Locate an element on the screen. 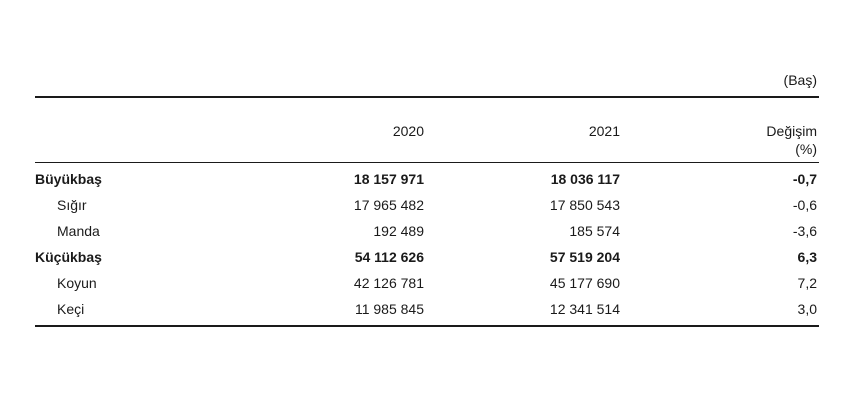 The height and width of the screenshot is (400, 850). unit-label: (Baş) is located at coordinates (800, 80).